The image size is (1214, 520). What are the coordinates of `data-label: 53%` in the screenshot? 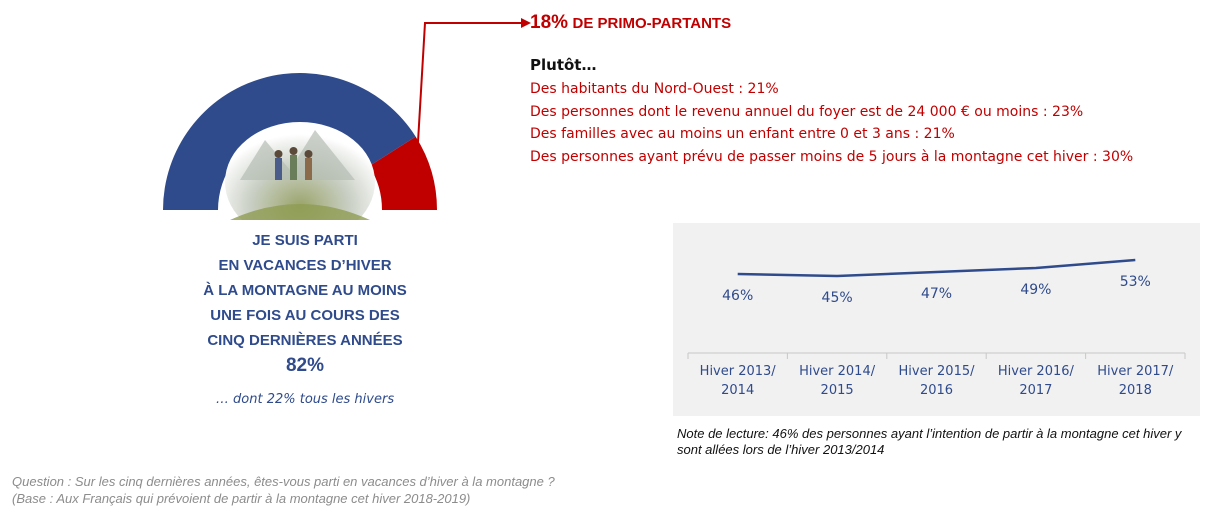 It's located at (1135, 282).